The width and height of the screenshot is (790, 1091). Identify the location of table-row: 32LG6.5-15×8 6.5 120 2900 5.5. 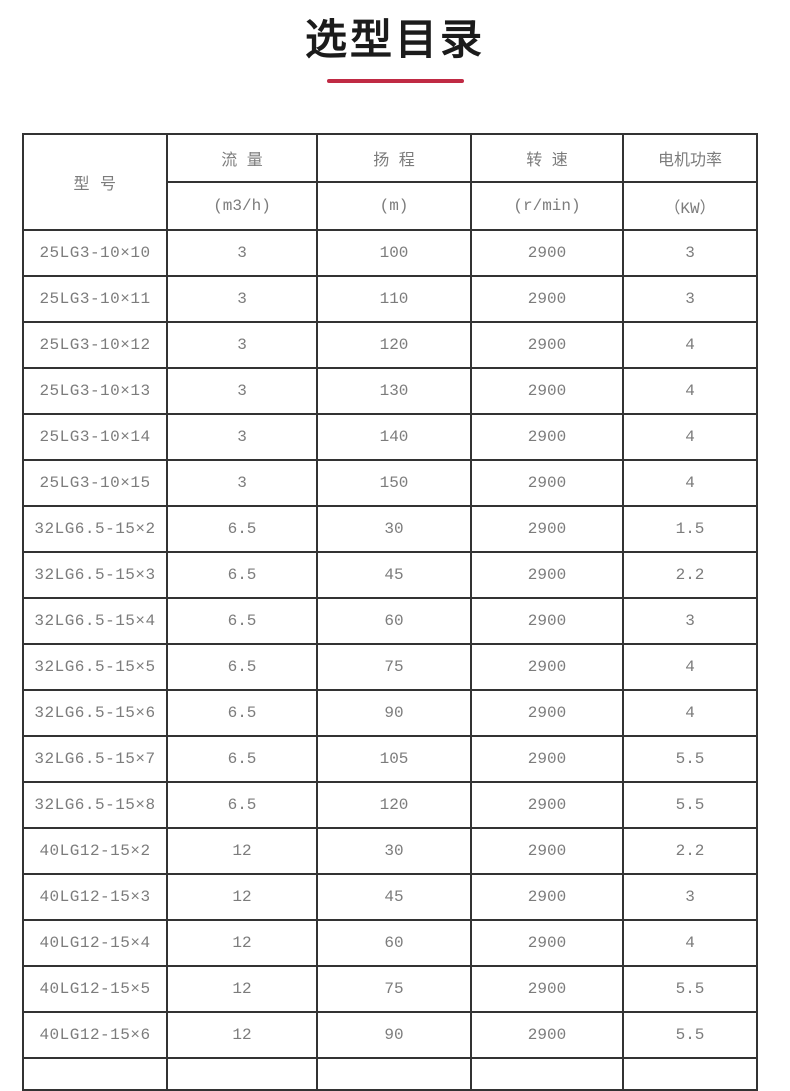
(390, 805).